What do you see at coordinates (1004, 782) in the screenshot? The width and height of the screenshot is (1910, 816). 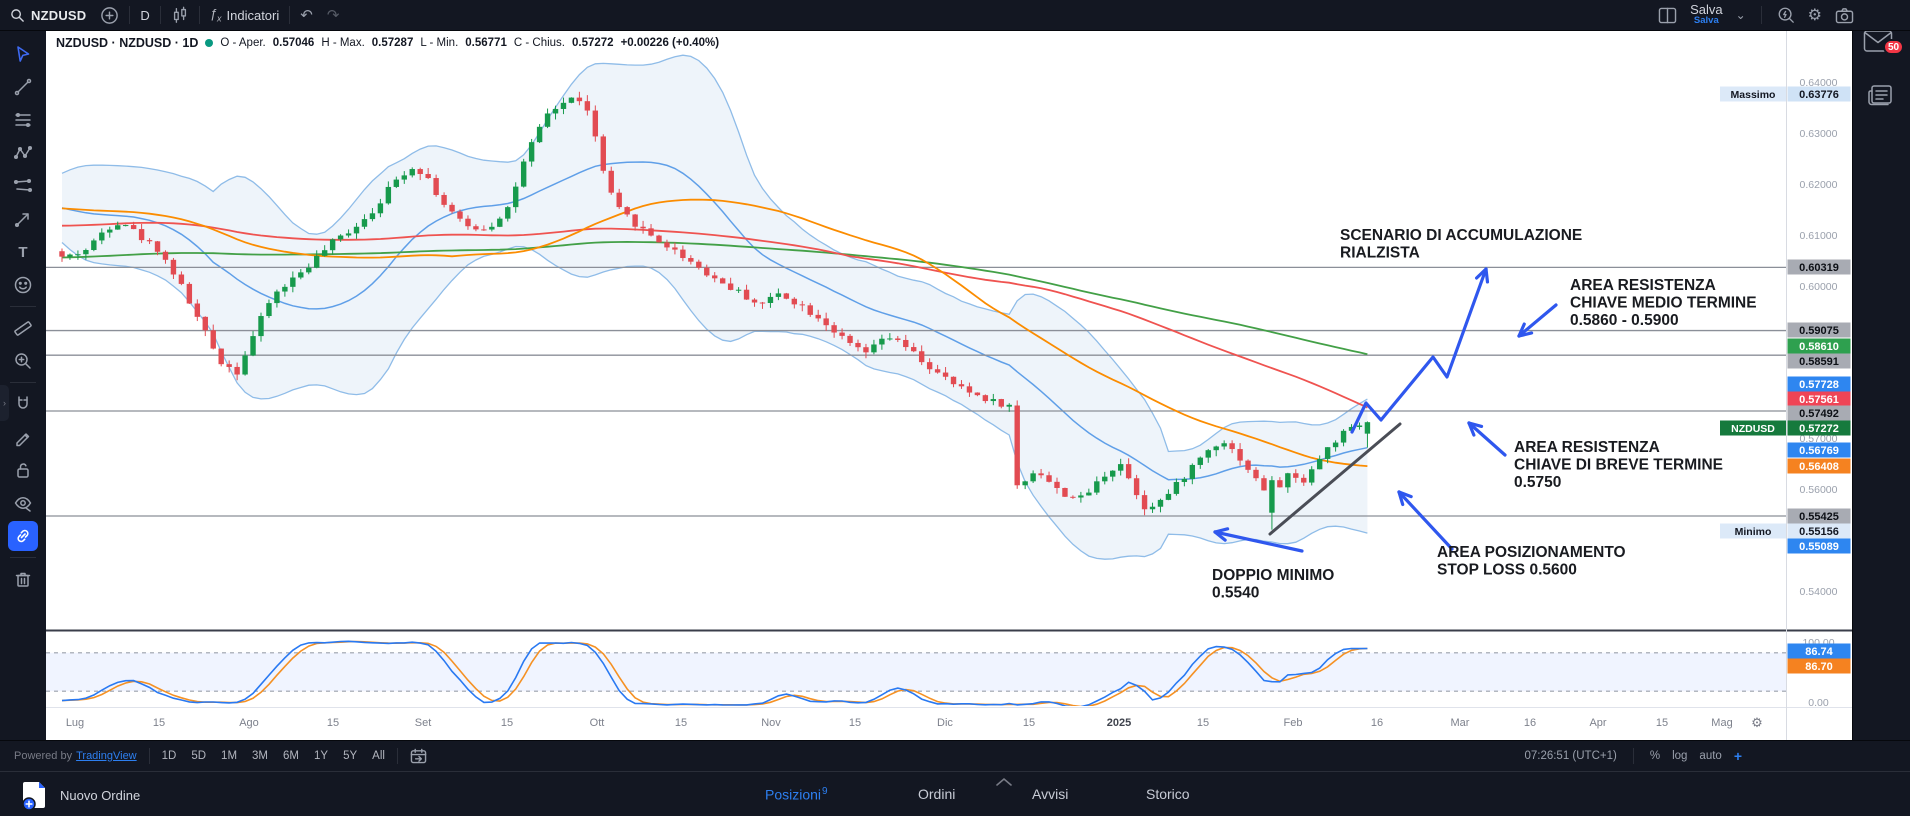 I see `panel-collapse-chevron` at bounding box center [1004, 782].